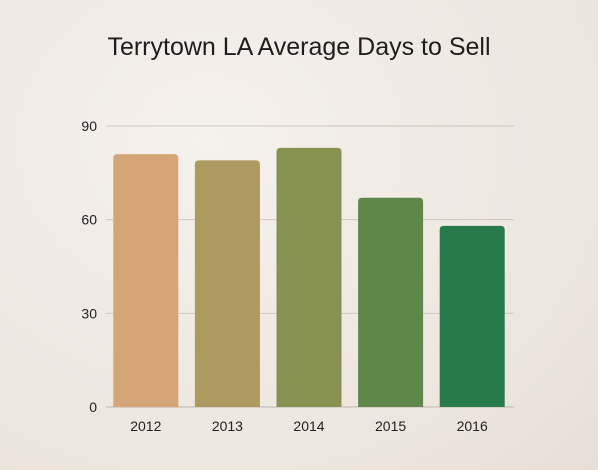  Describe the element at coordinates (89, 126) in the screenshot. I see `y-tick-label: 90` at that location.